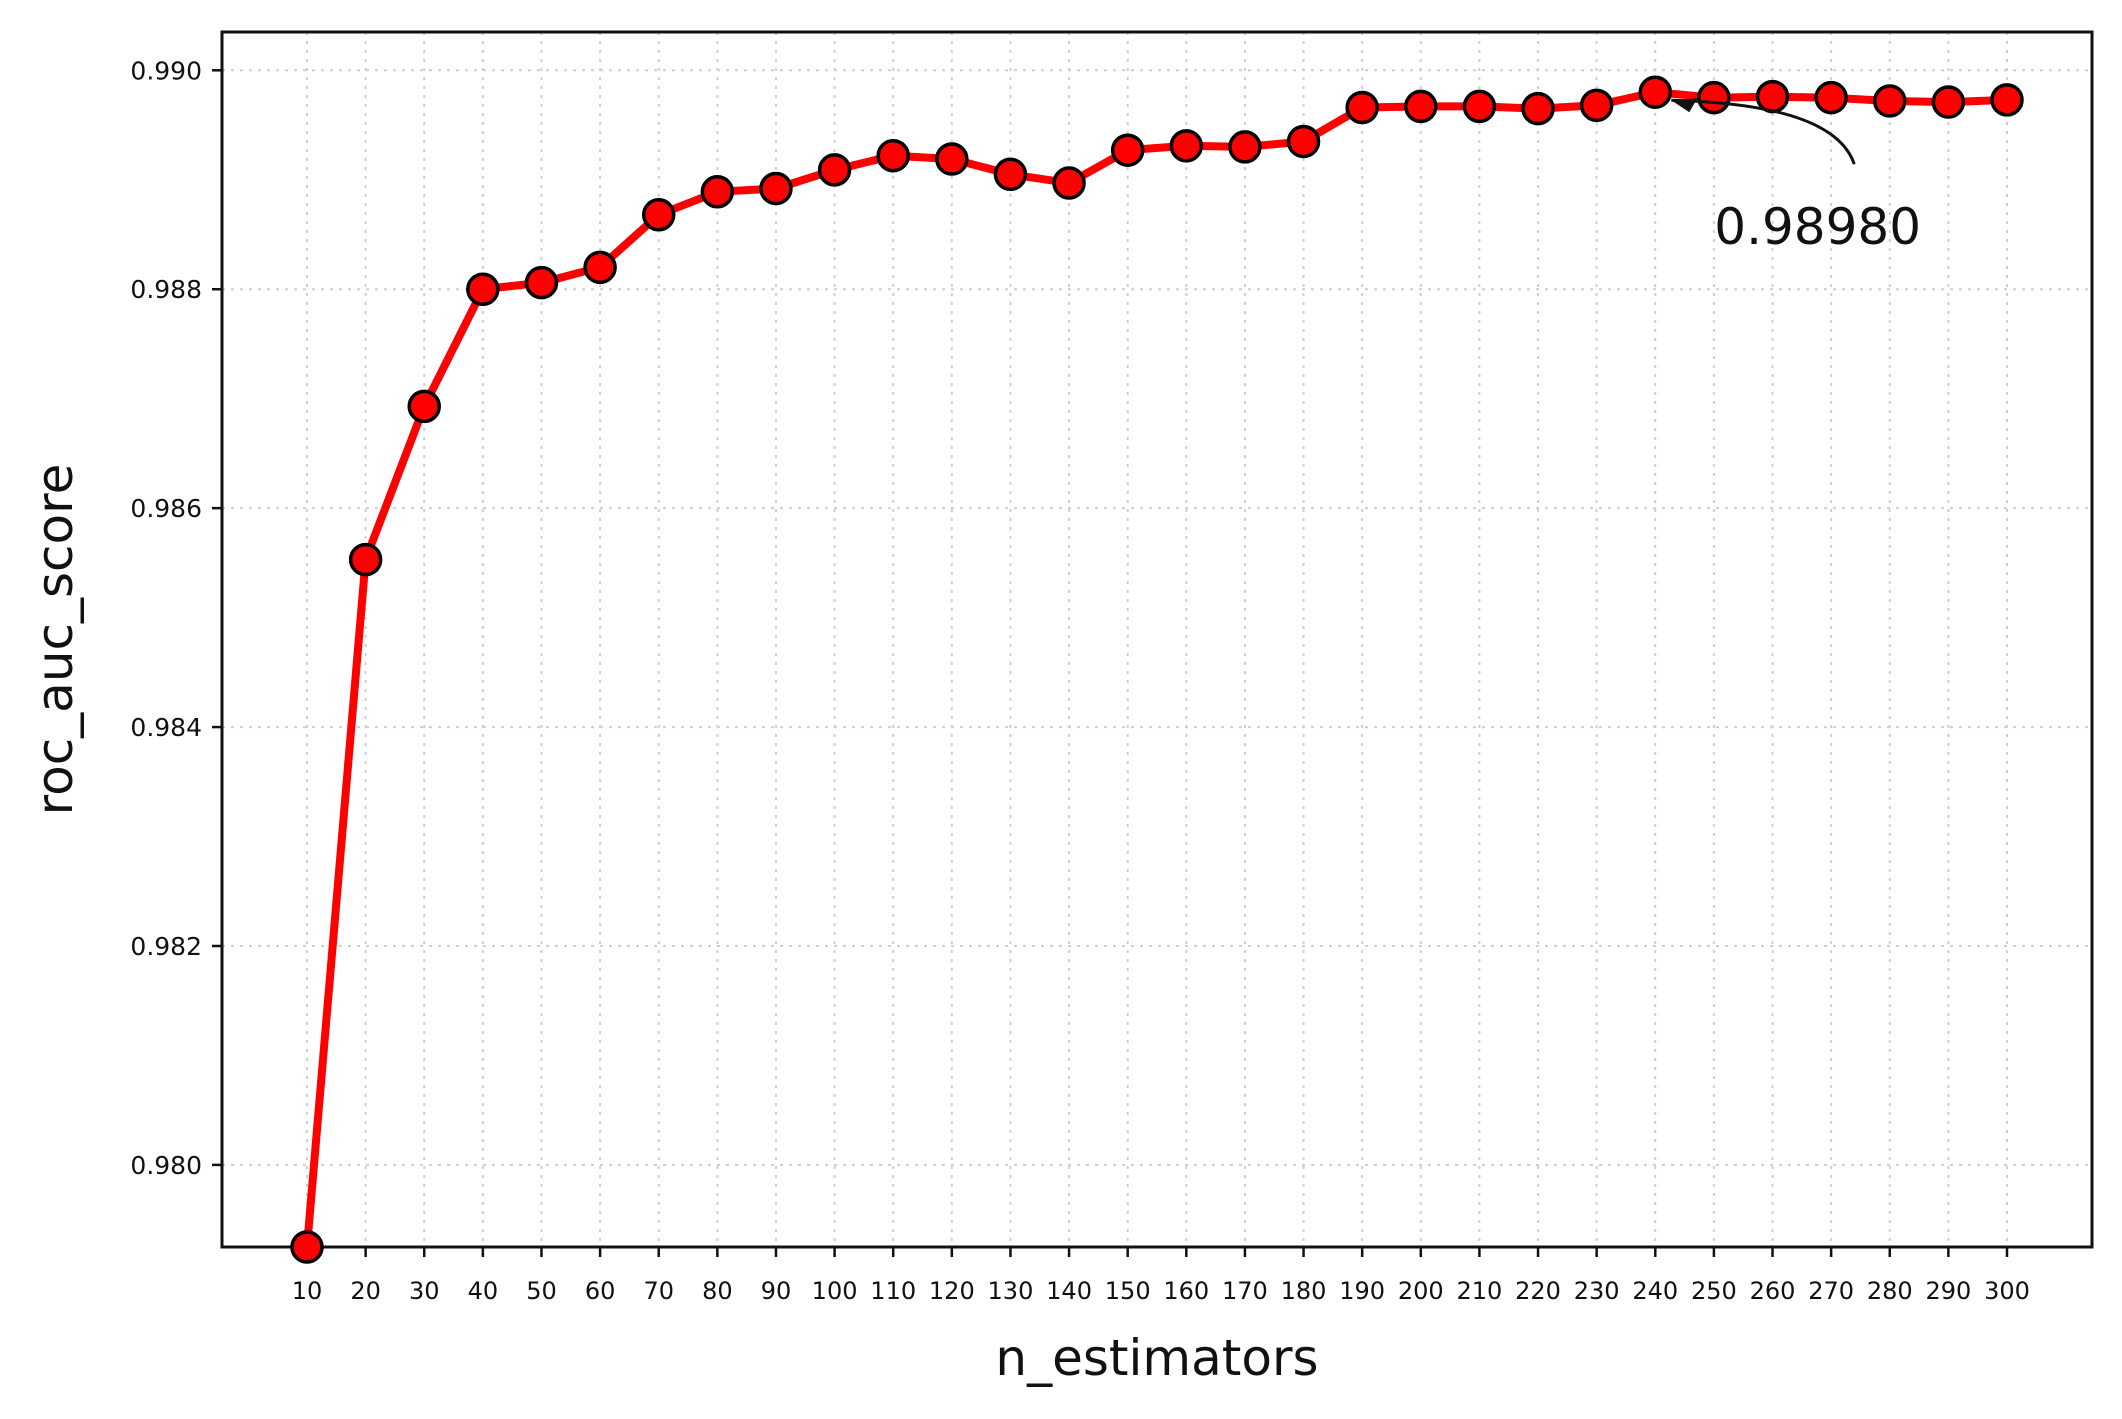 This screenshot has height=1419, width=2122. I want to click on x-tick-label: 40, so click(483, 1291).